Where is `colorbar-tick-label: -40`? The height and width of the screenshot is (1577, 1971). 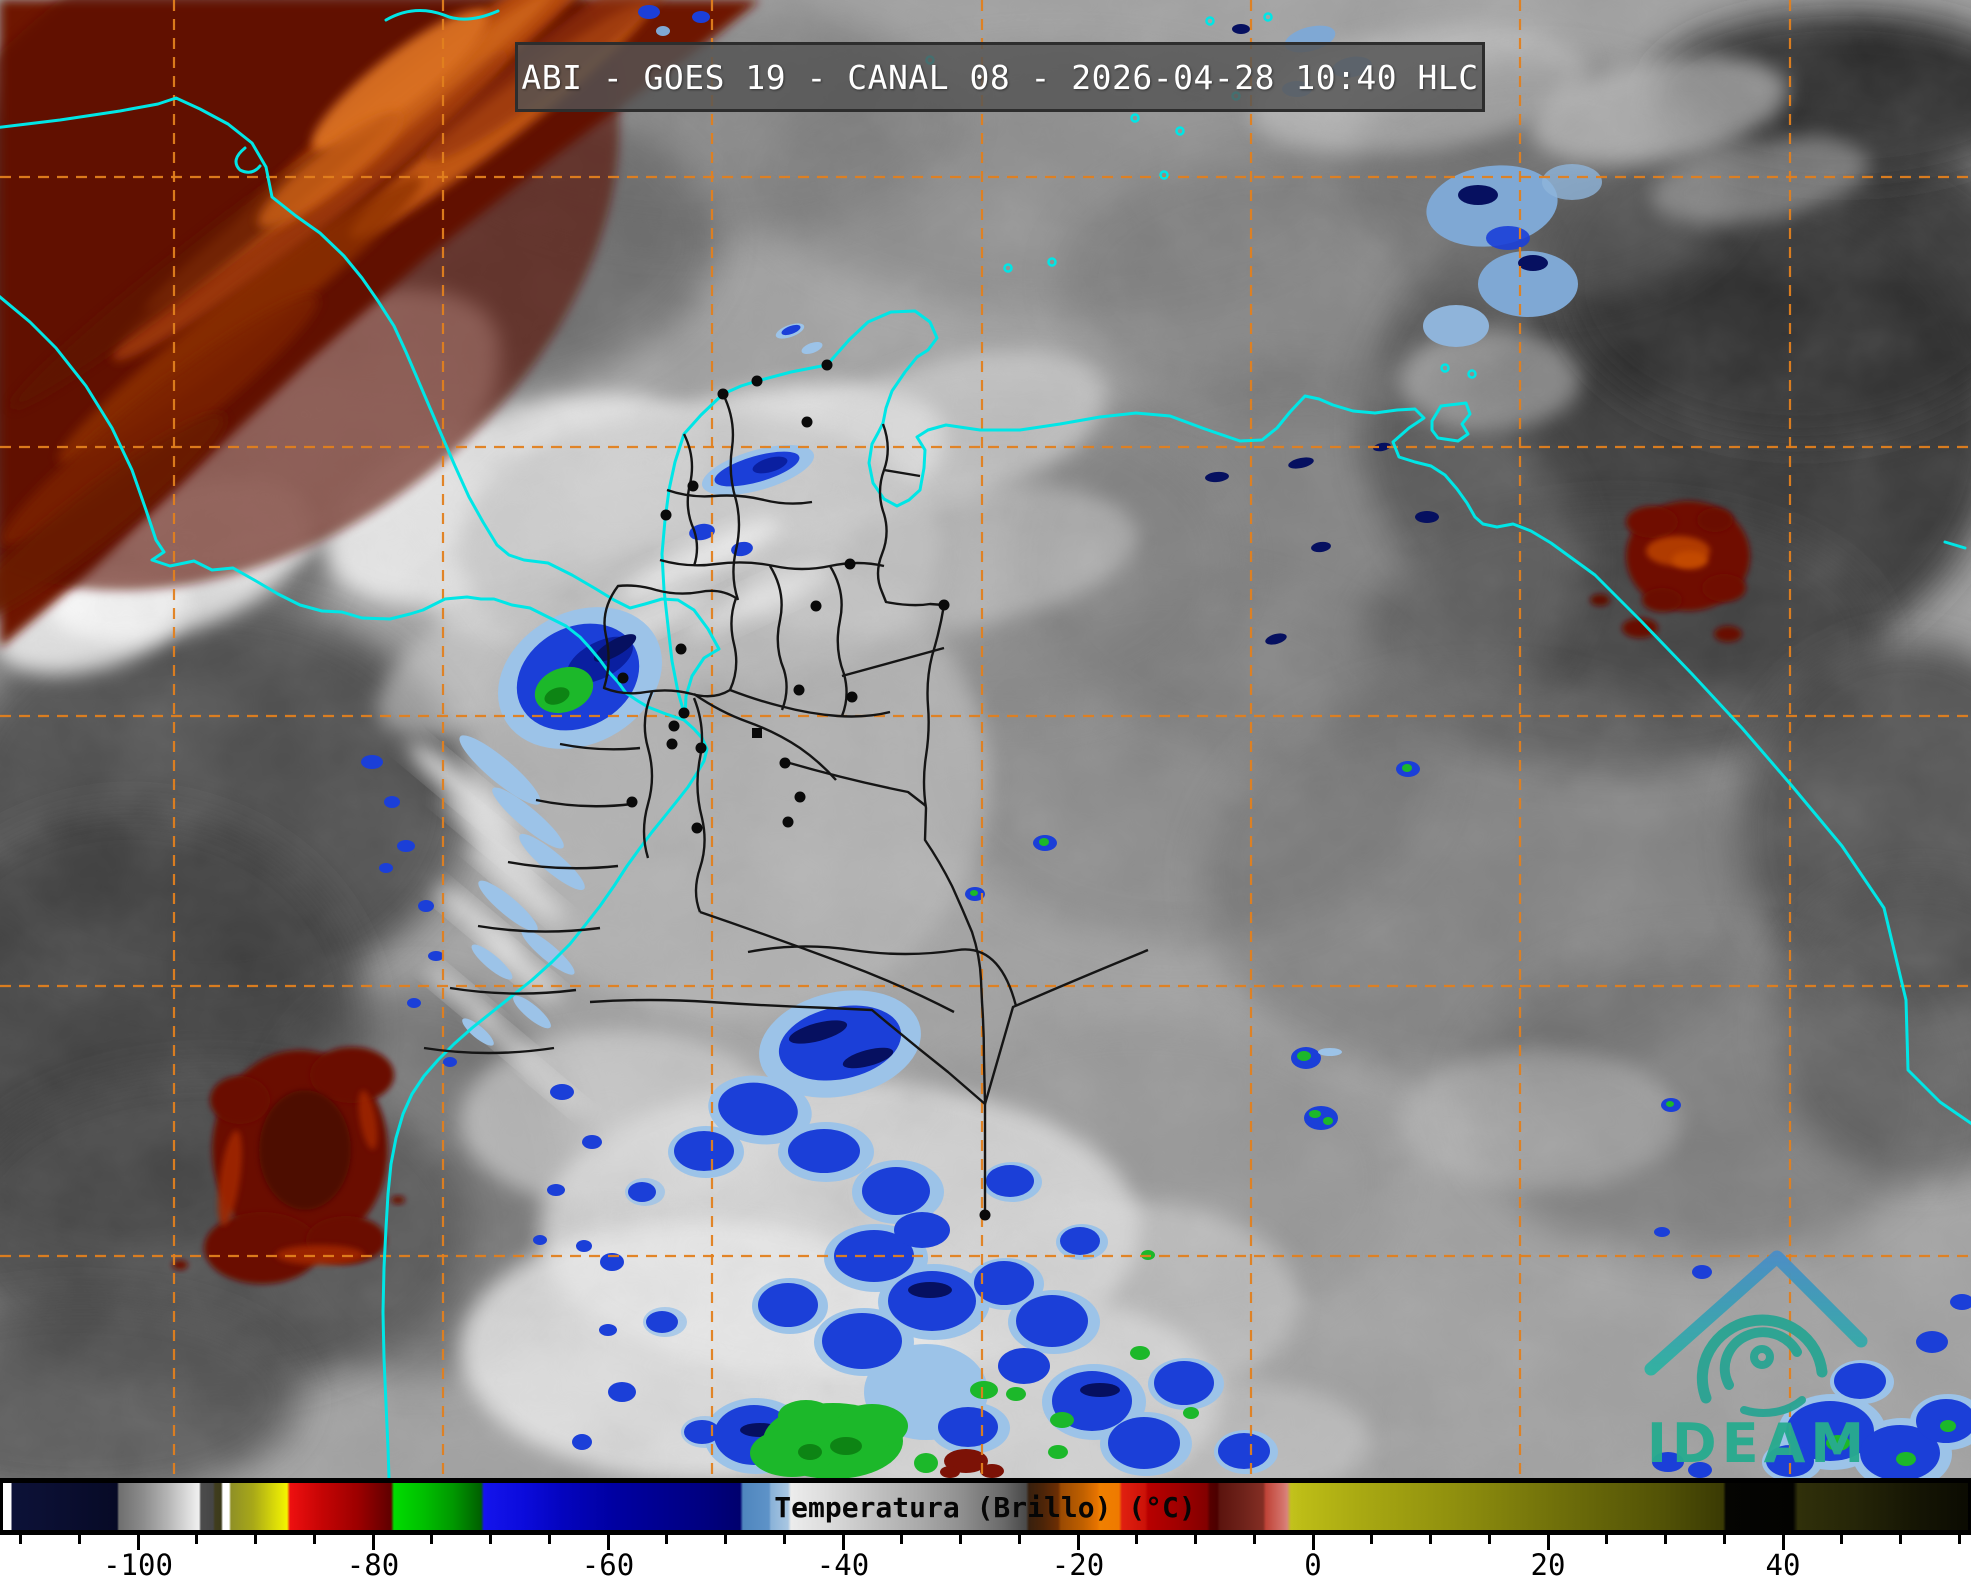 colorbar-tick-label: -40 is located at coordinates (843, 1562).